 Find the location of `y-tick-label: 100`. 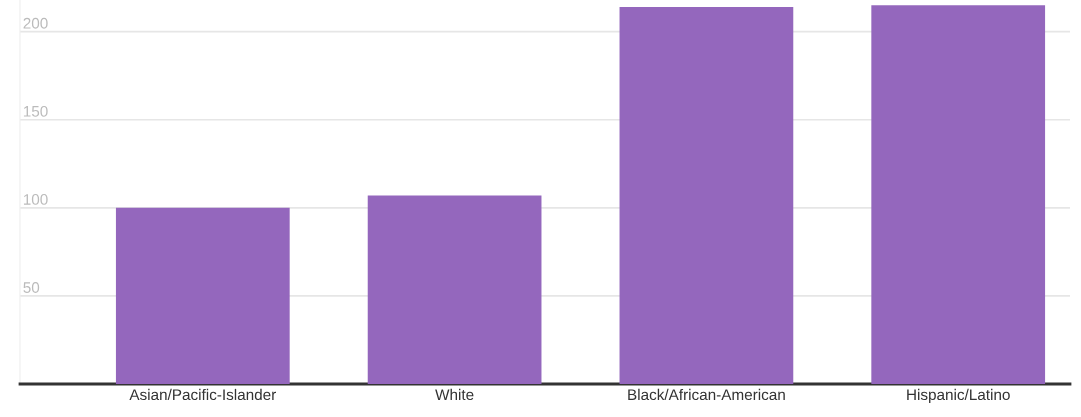

y-tick-label: 100 is located at coordinates (35, 199).